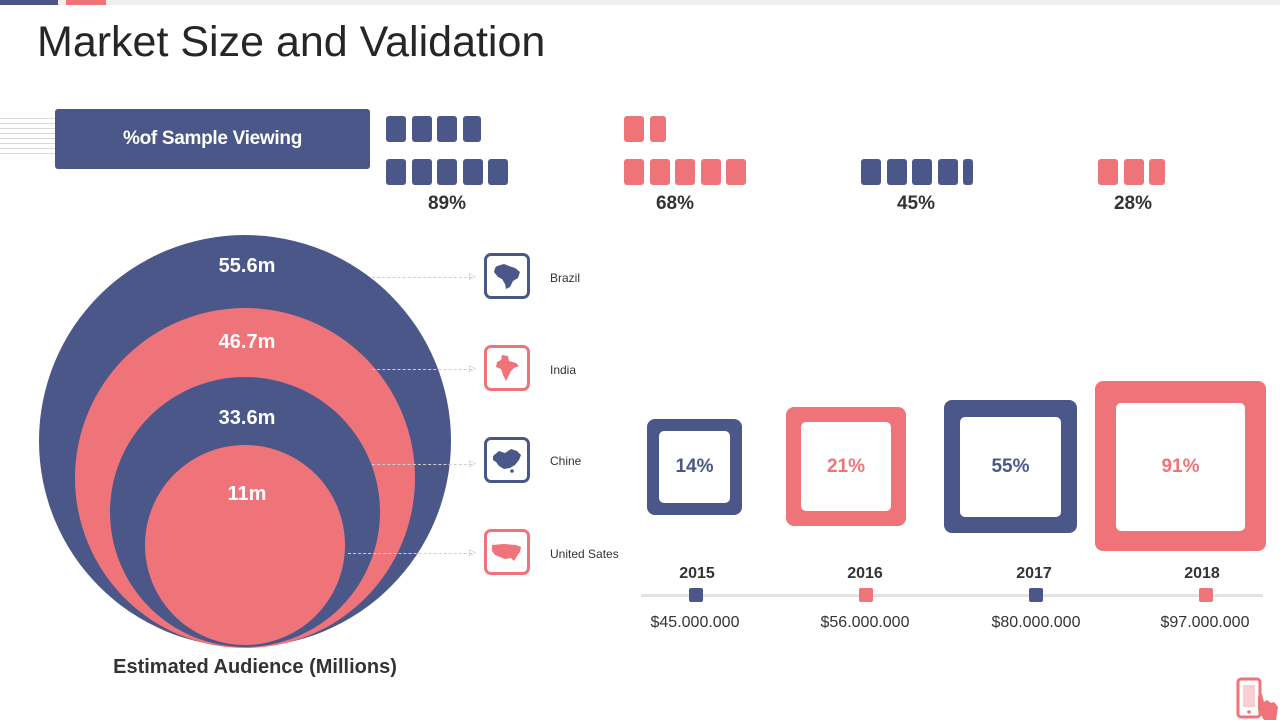 This screenshot has height=720, width=1280. I want to click on accent-navy-segment, so click(29, 2).